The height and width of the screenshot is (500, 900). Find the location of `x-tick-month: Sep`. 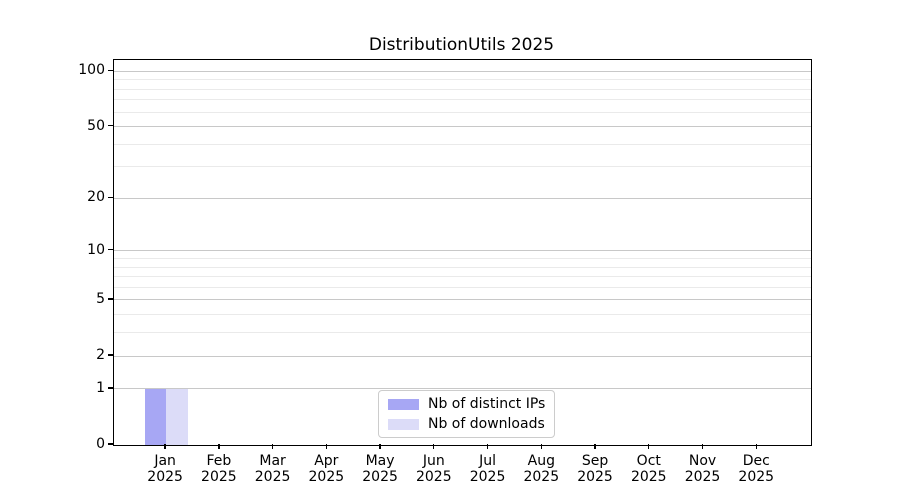

x-tick-month: Sep is located at coordinates (595, 461).